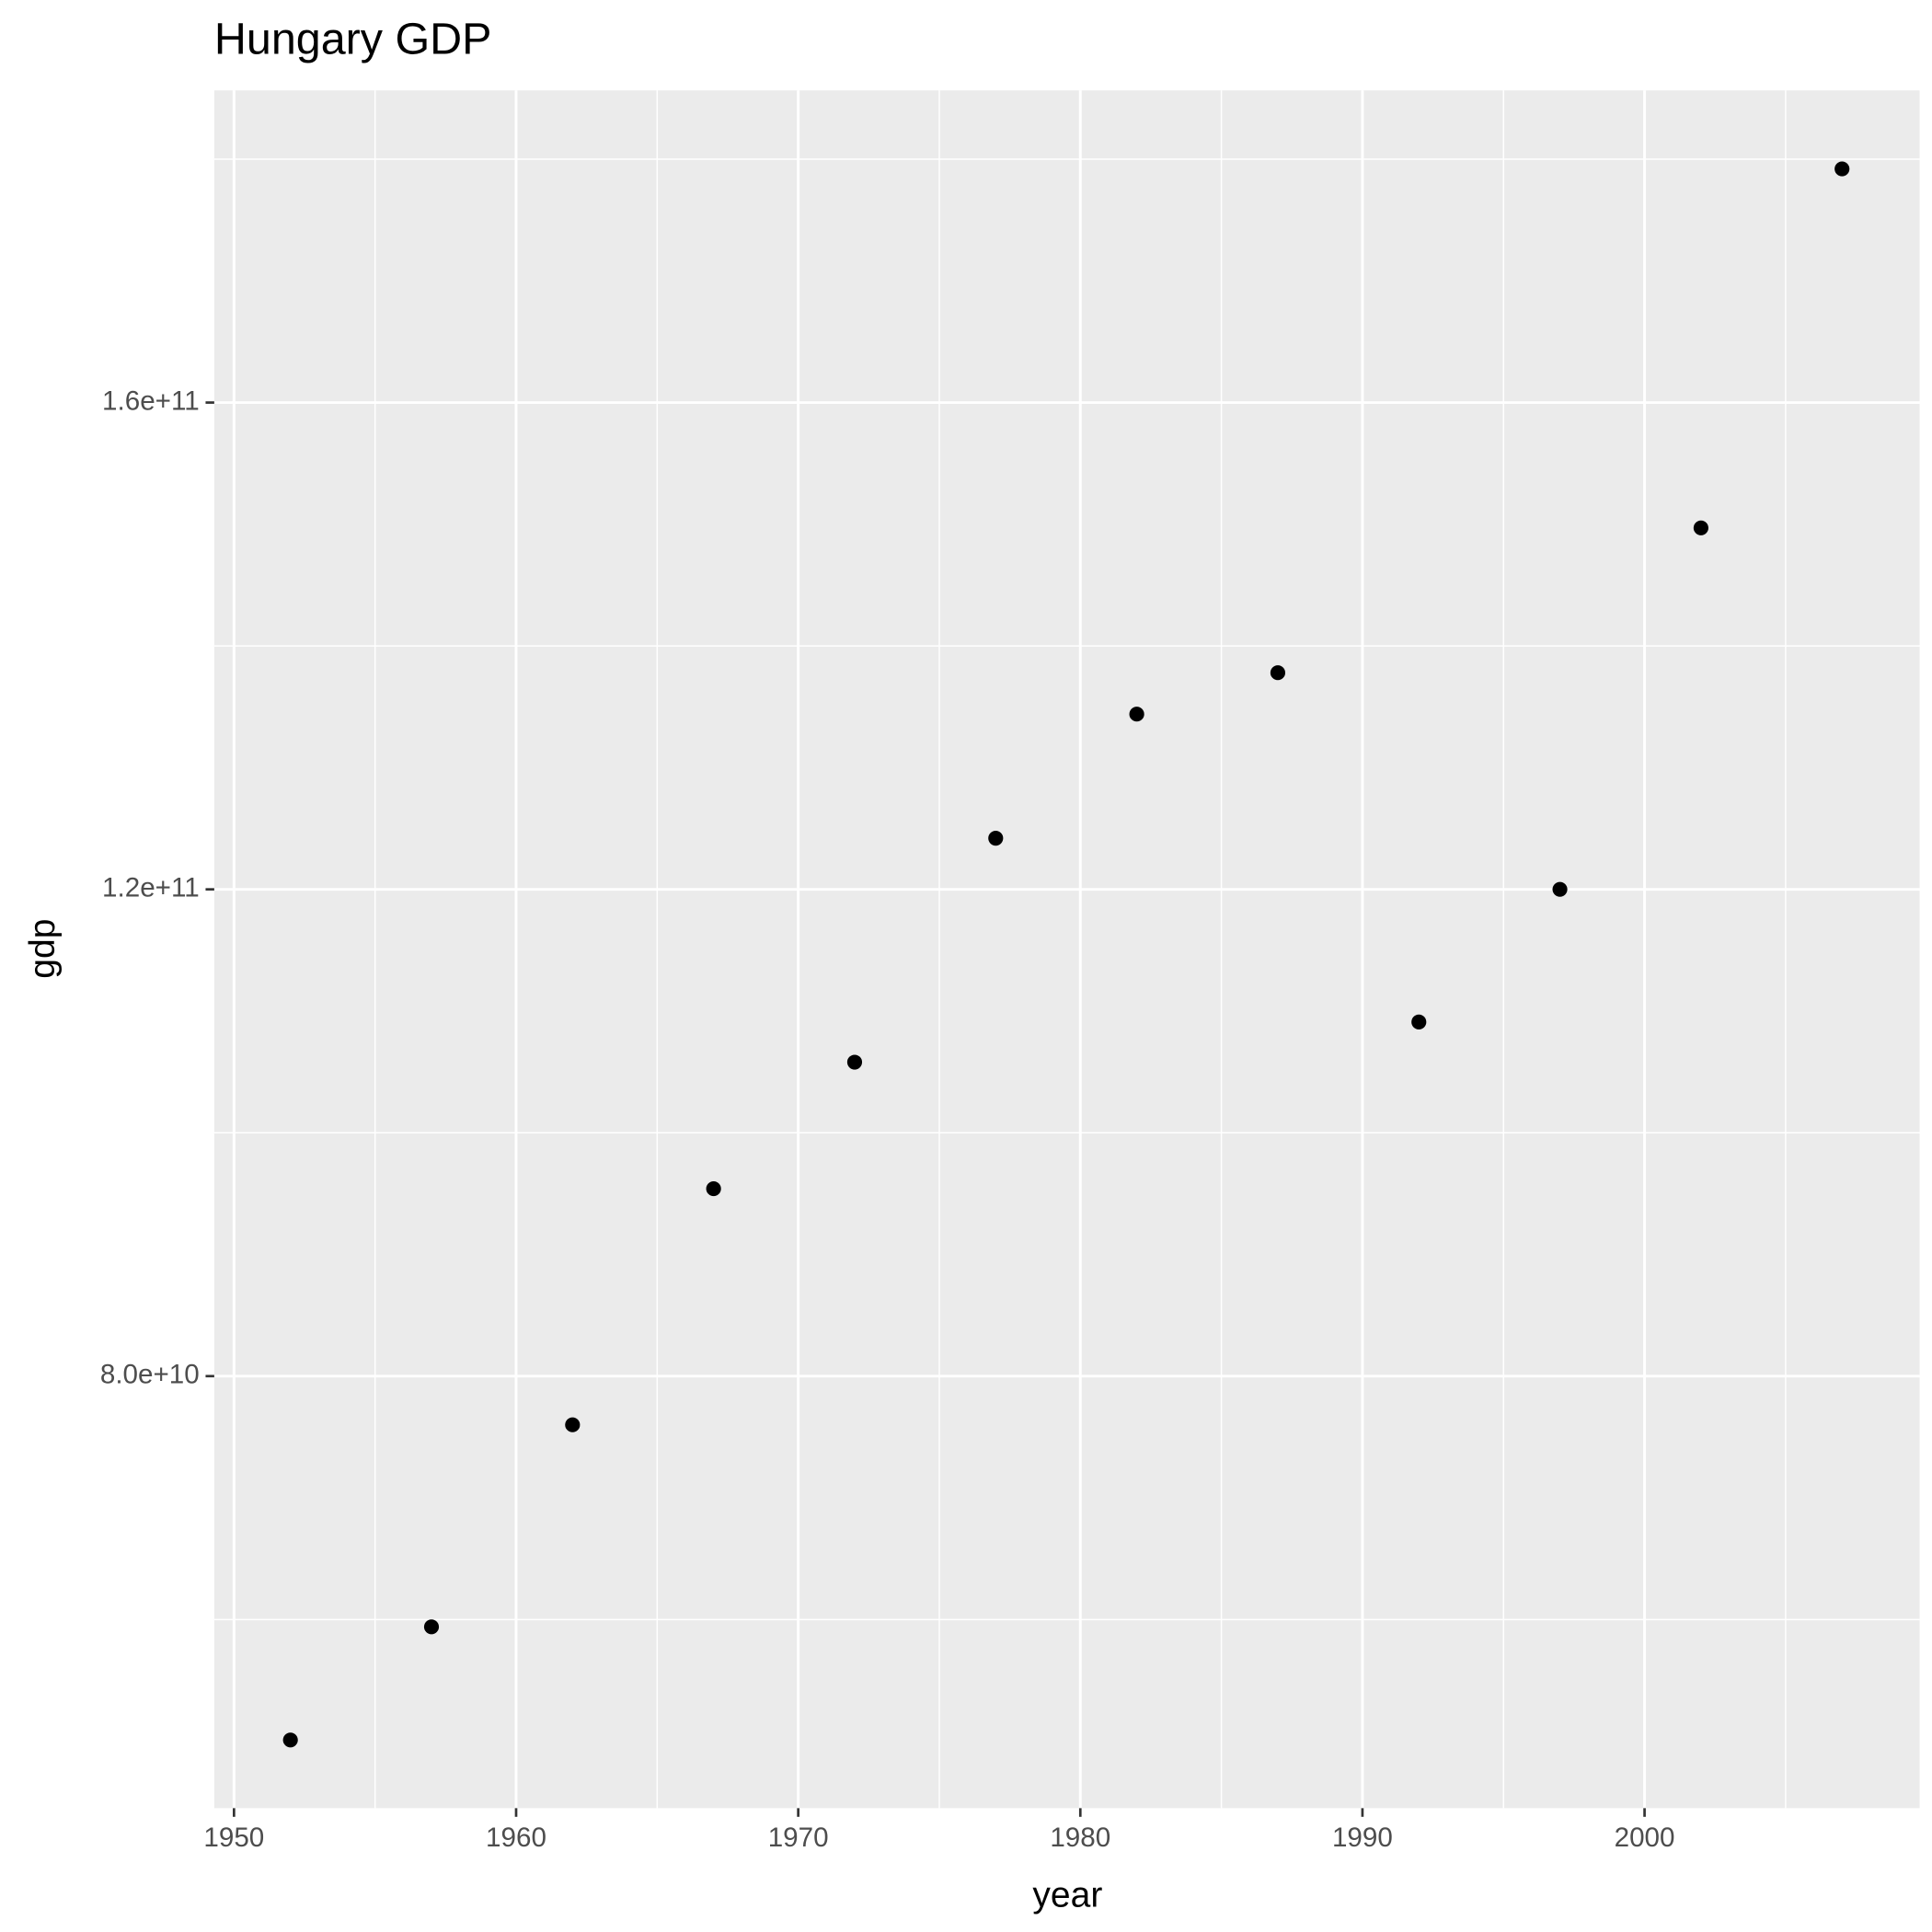 The height and width of the screenshot is (1932, 1932). I want to click on chart-title: Hungary GDP, so click(353, 39).